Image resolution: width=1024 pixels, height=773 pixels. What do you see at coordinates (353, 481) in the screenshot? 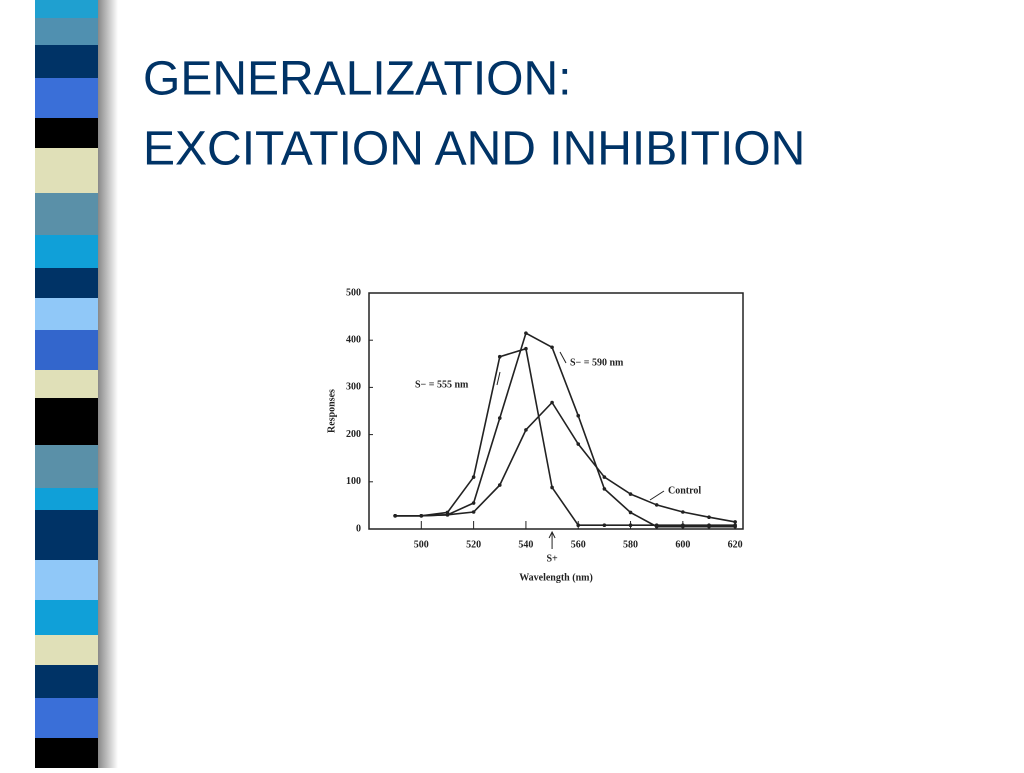
I see `y-tick-label: 100` at bounding box center [353, 481].